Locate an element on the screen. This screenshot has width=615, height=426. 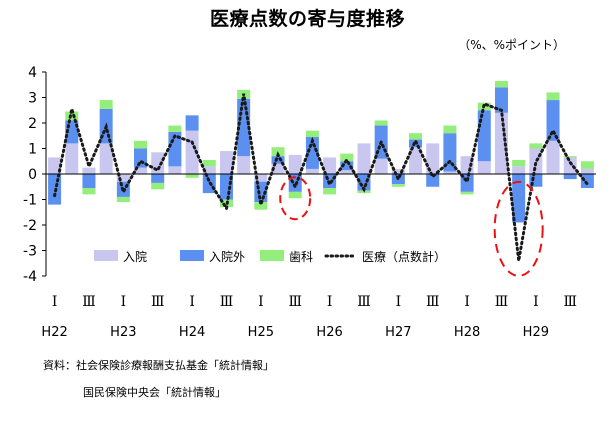
x-year-label: H26 is located at coordinates (329, 332).